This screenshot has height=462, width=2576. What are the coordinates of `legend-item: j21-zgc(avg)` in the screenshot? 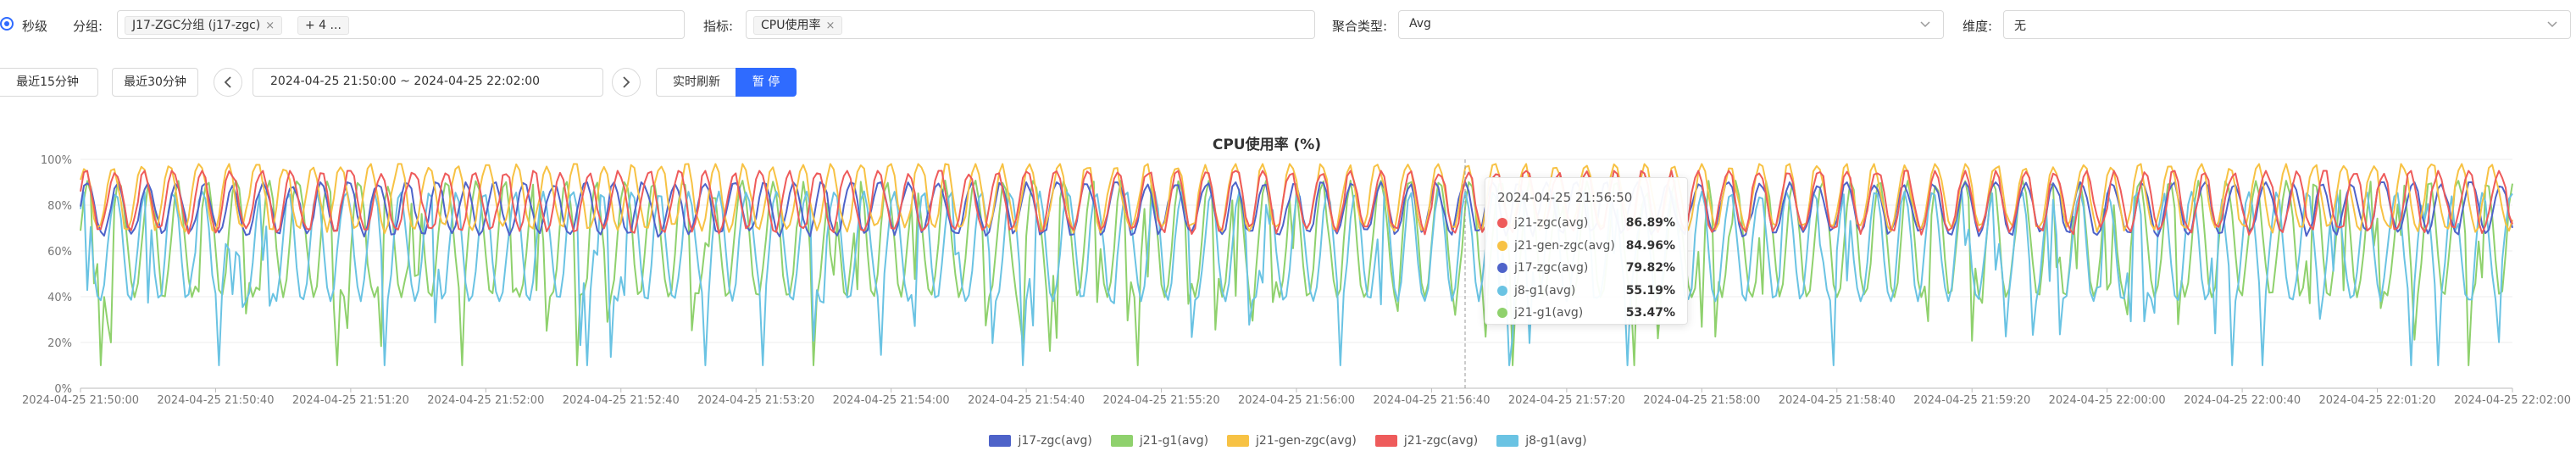 It's located at (1426, 441).